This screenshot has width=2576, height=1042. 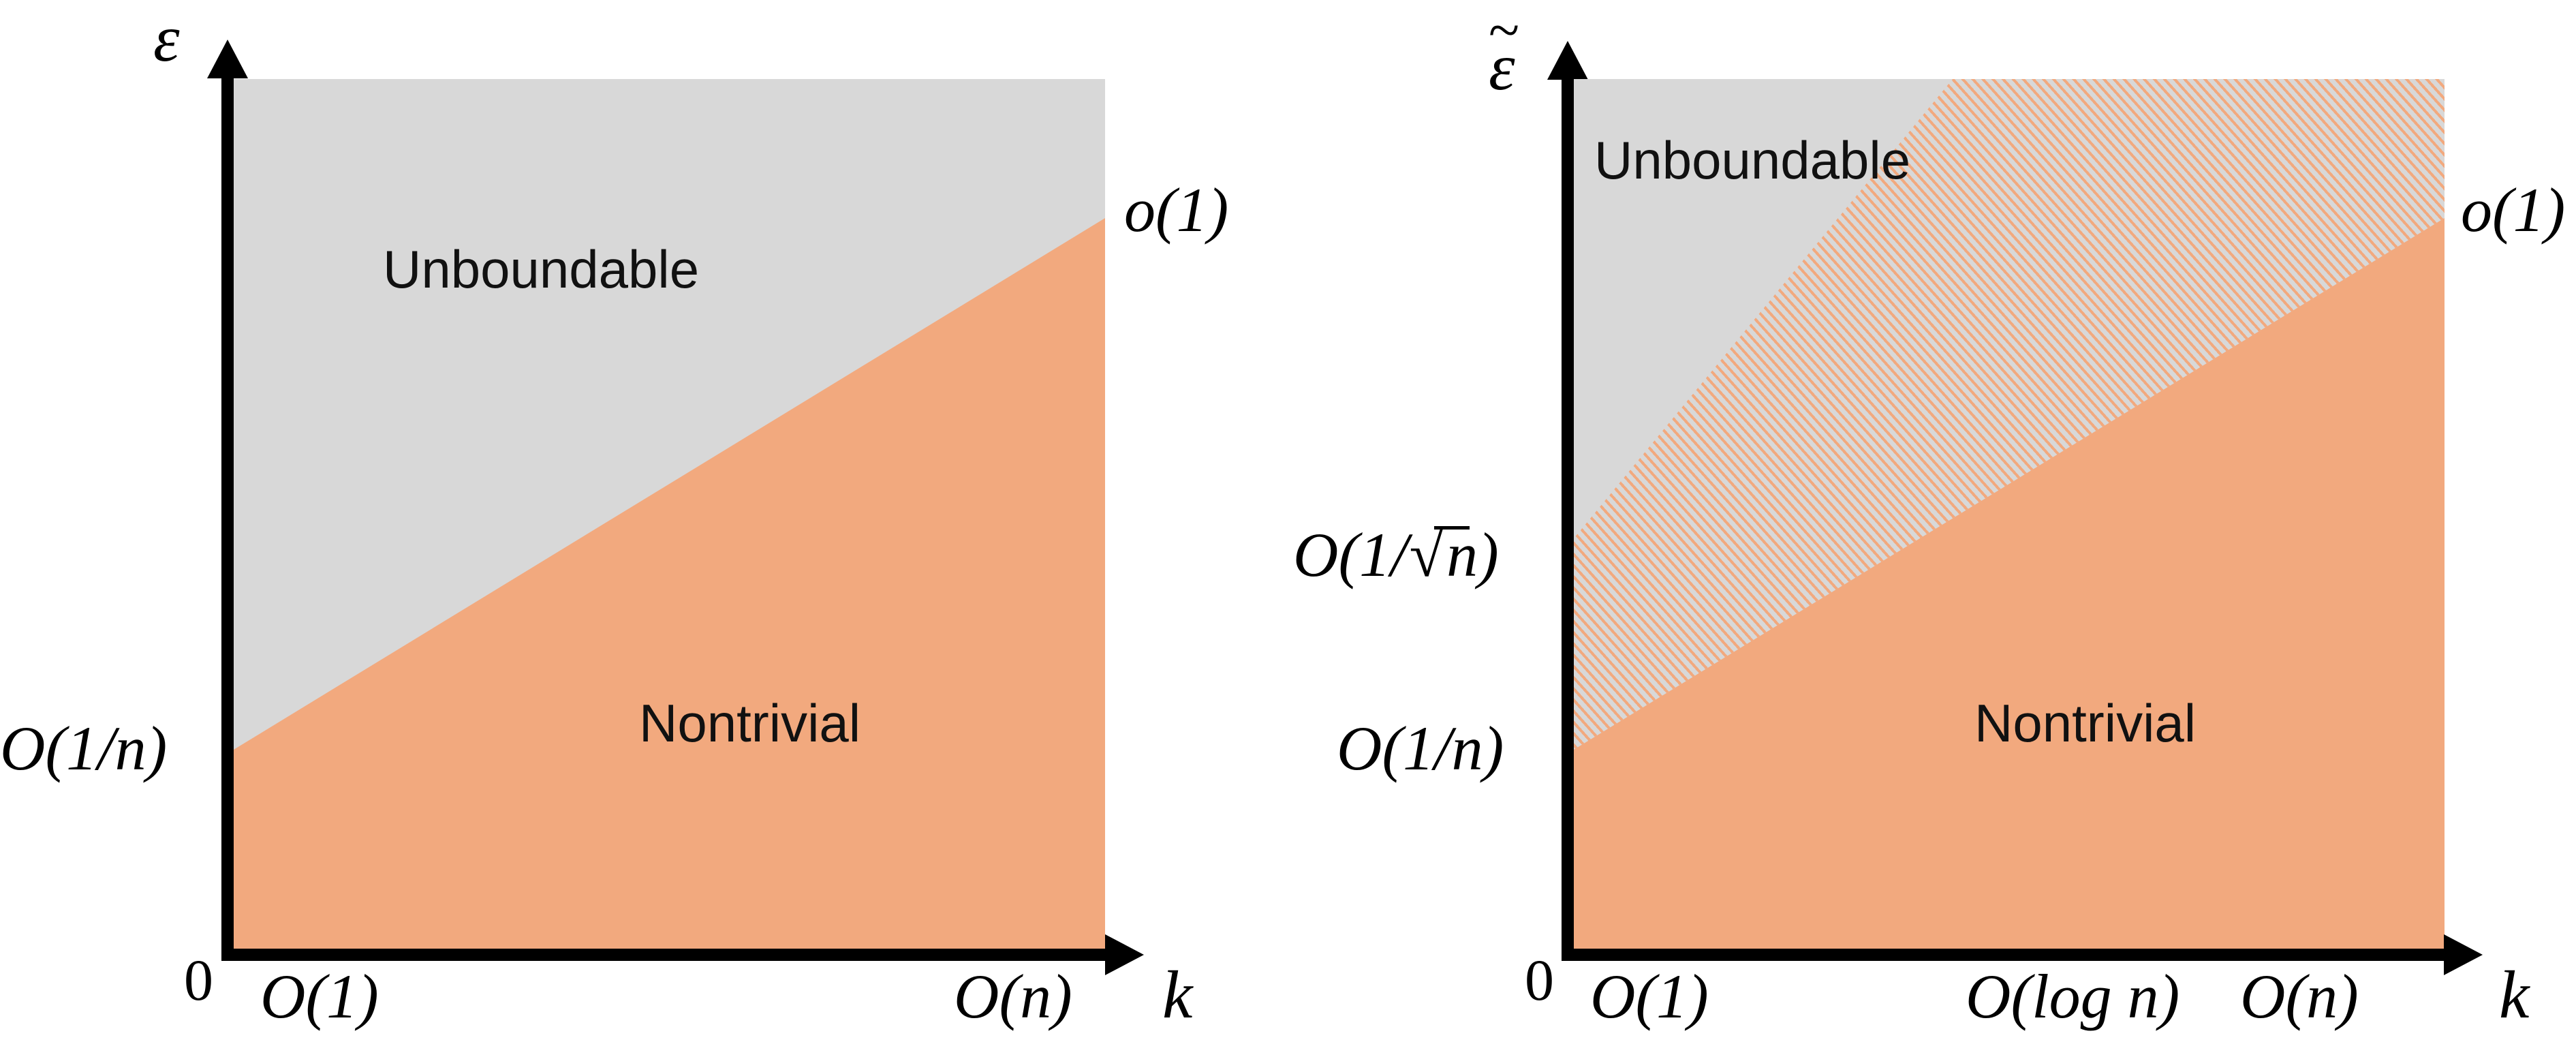 What do you see at coordinates (1373, 554) in the screenshot?
I see `y-tick-sqrt-open: (1/` at bounding box center [1373, 554].